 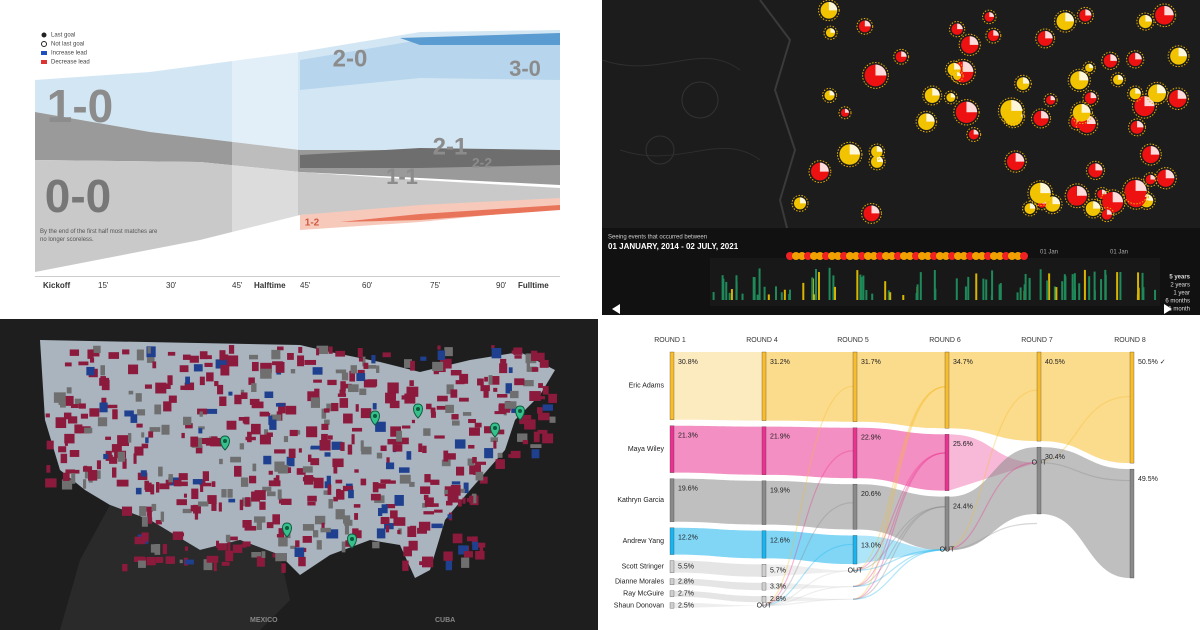 I want to click on prev-button, so click(x=616, y=309).